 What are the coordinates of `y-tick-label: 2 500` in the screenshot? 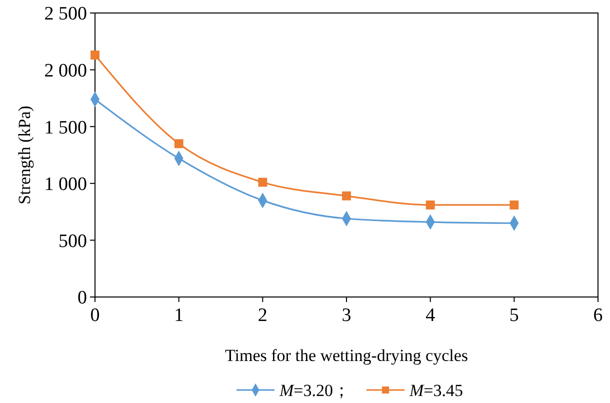 It's located at (65, 14).